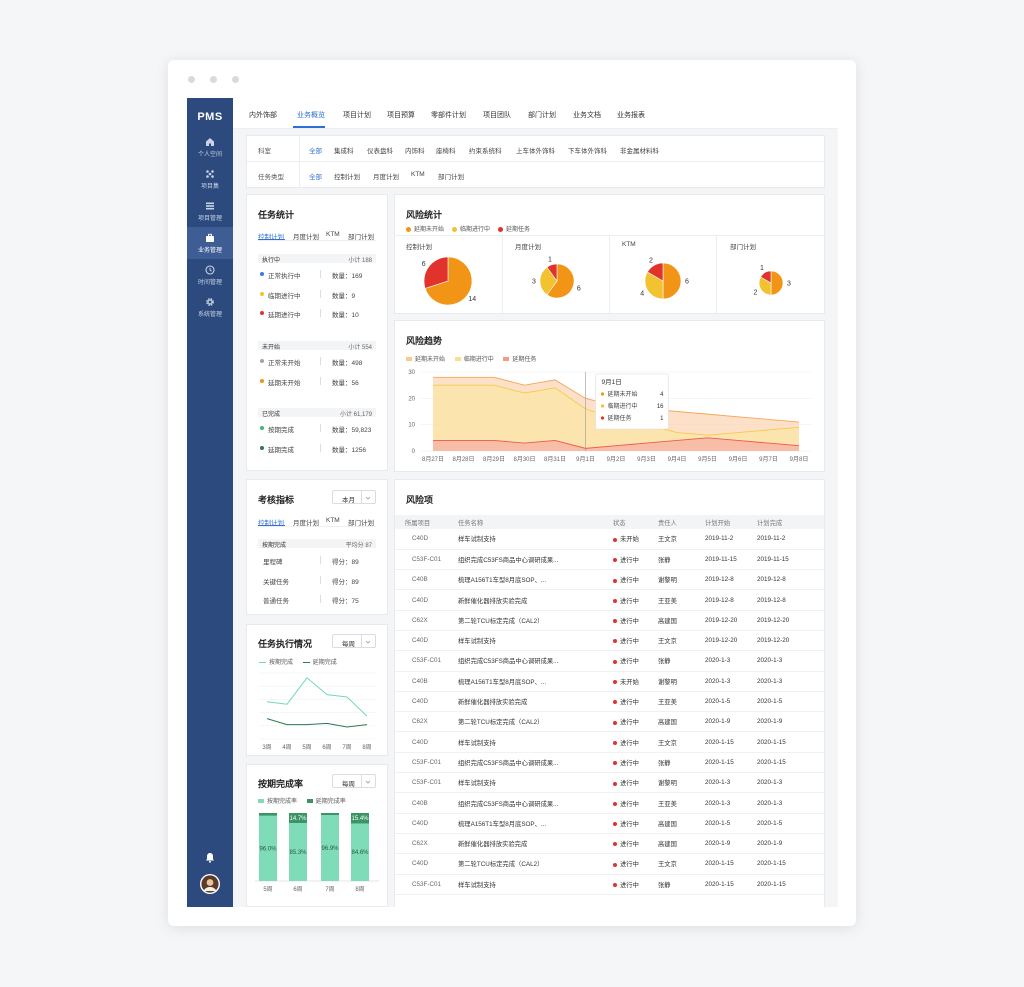 The width and height of the screenshot is (1024, 987). I want to click on sidebar-item: 业务管理, so click(210, 243).